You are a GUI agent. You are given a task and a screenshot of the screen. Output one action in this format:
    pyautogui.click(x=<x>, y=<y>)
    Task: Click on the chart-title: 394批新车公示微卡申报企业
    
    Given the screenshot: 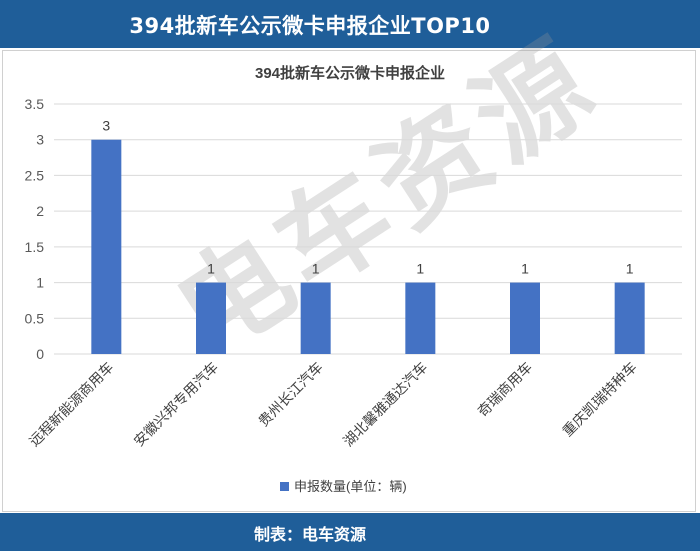 What is the action you would take?
    pyautogui.click(x=350, y=73)
    